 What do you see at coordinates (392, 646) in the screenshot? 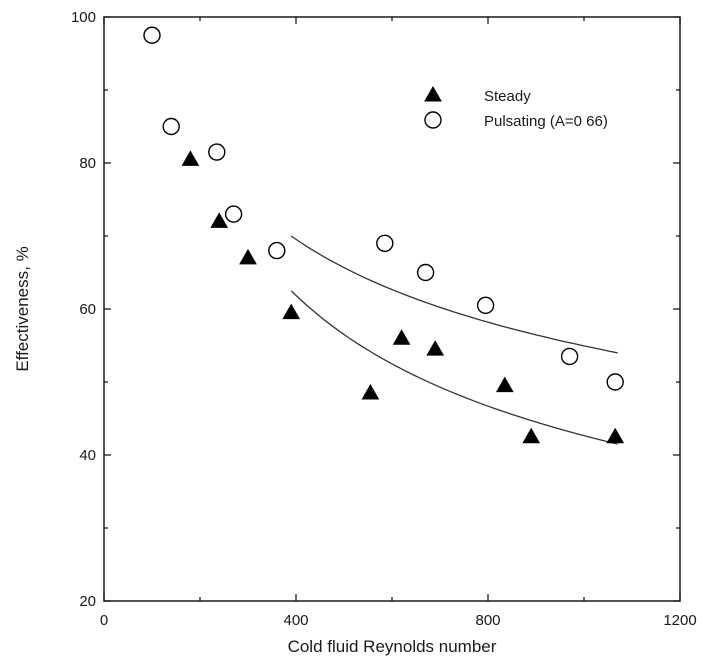
I see `x-axis-title: Cold fluid Reynolds number` at bounding box center [392, 646].